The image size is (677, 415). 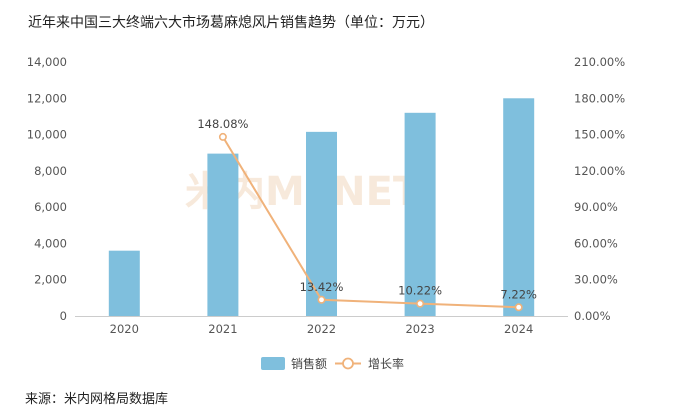 I want to click on legend-swatch-marker, so click(x=348, y=363).